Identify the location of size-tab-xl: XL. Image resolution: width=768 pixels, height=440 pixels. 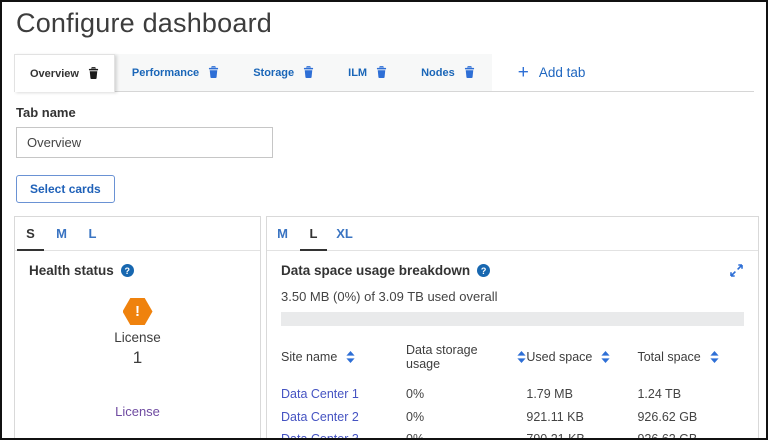
(344, 233).